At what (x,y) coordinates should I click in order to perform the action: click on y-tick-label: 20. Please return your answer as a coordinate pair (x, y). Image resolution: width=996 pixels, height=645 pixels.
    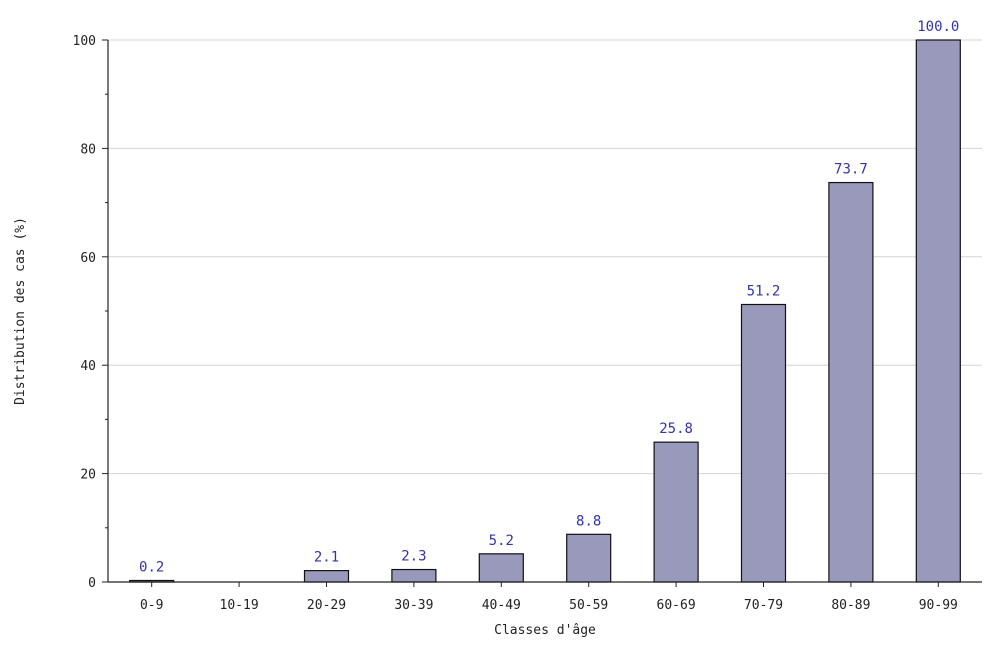
    Looking at the image, I should click on (88, 475).